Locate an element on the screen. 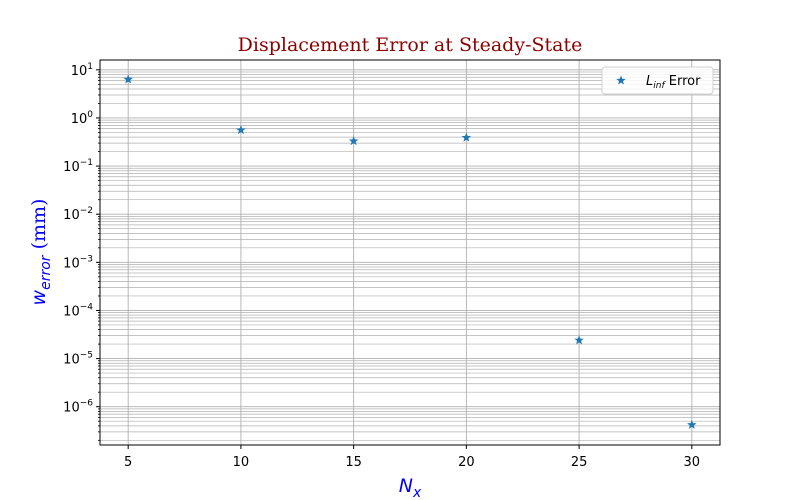 This screenshot has width=800, height=500. legend: Linf Error is located at coordinates (657, 80).